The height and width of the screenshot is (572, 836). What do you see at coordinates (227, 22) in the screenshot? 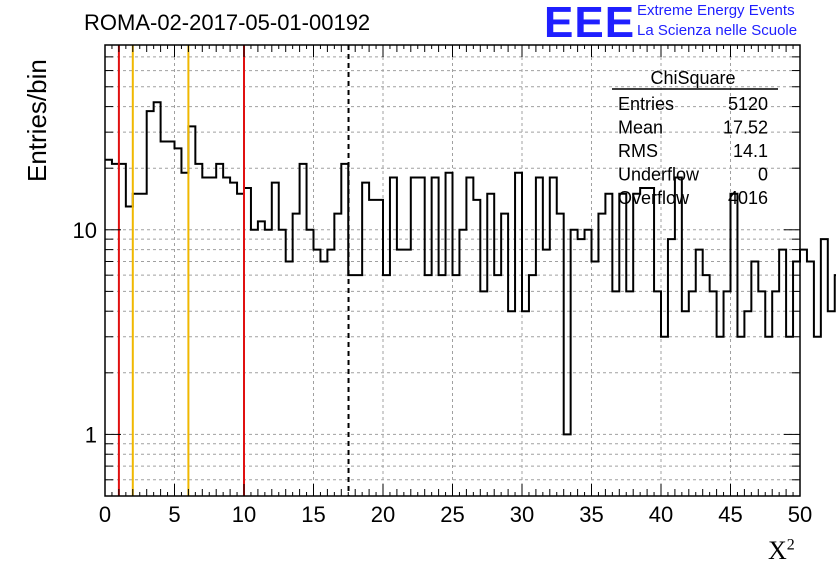
I see `chart-title: ROMA-02-2017-05-01-00192` at bounding box center [227, 22].